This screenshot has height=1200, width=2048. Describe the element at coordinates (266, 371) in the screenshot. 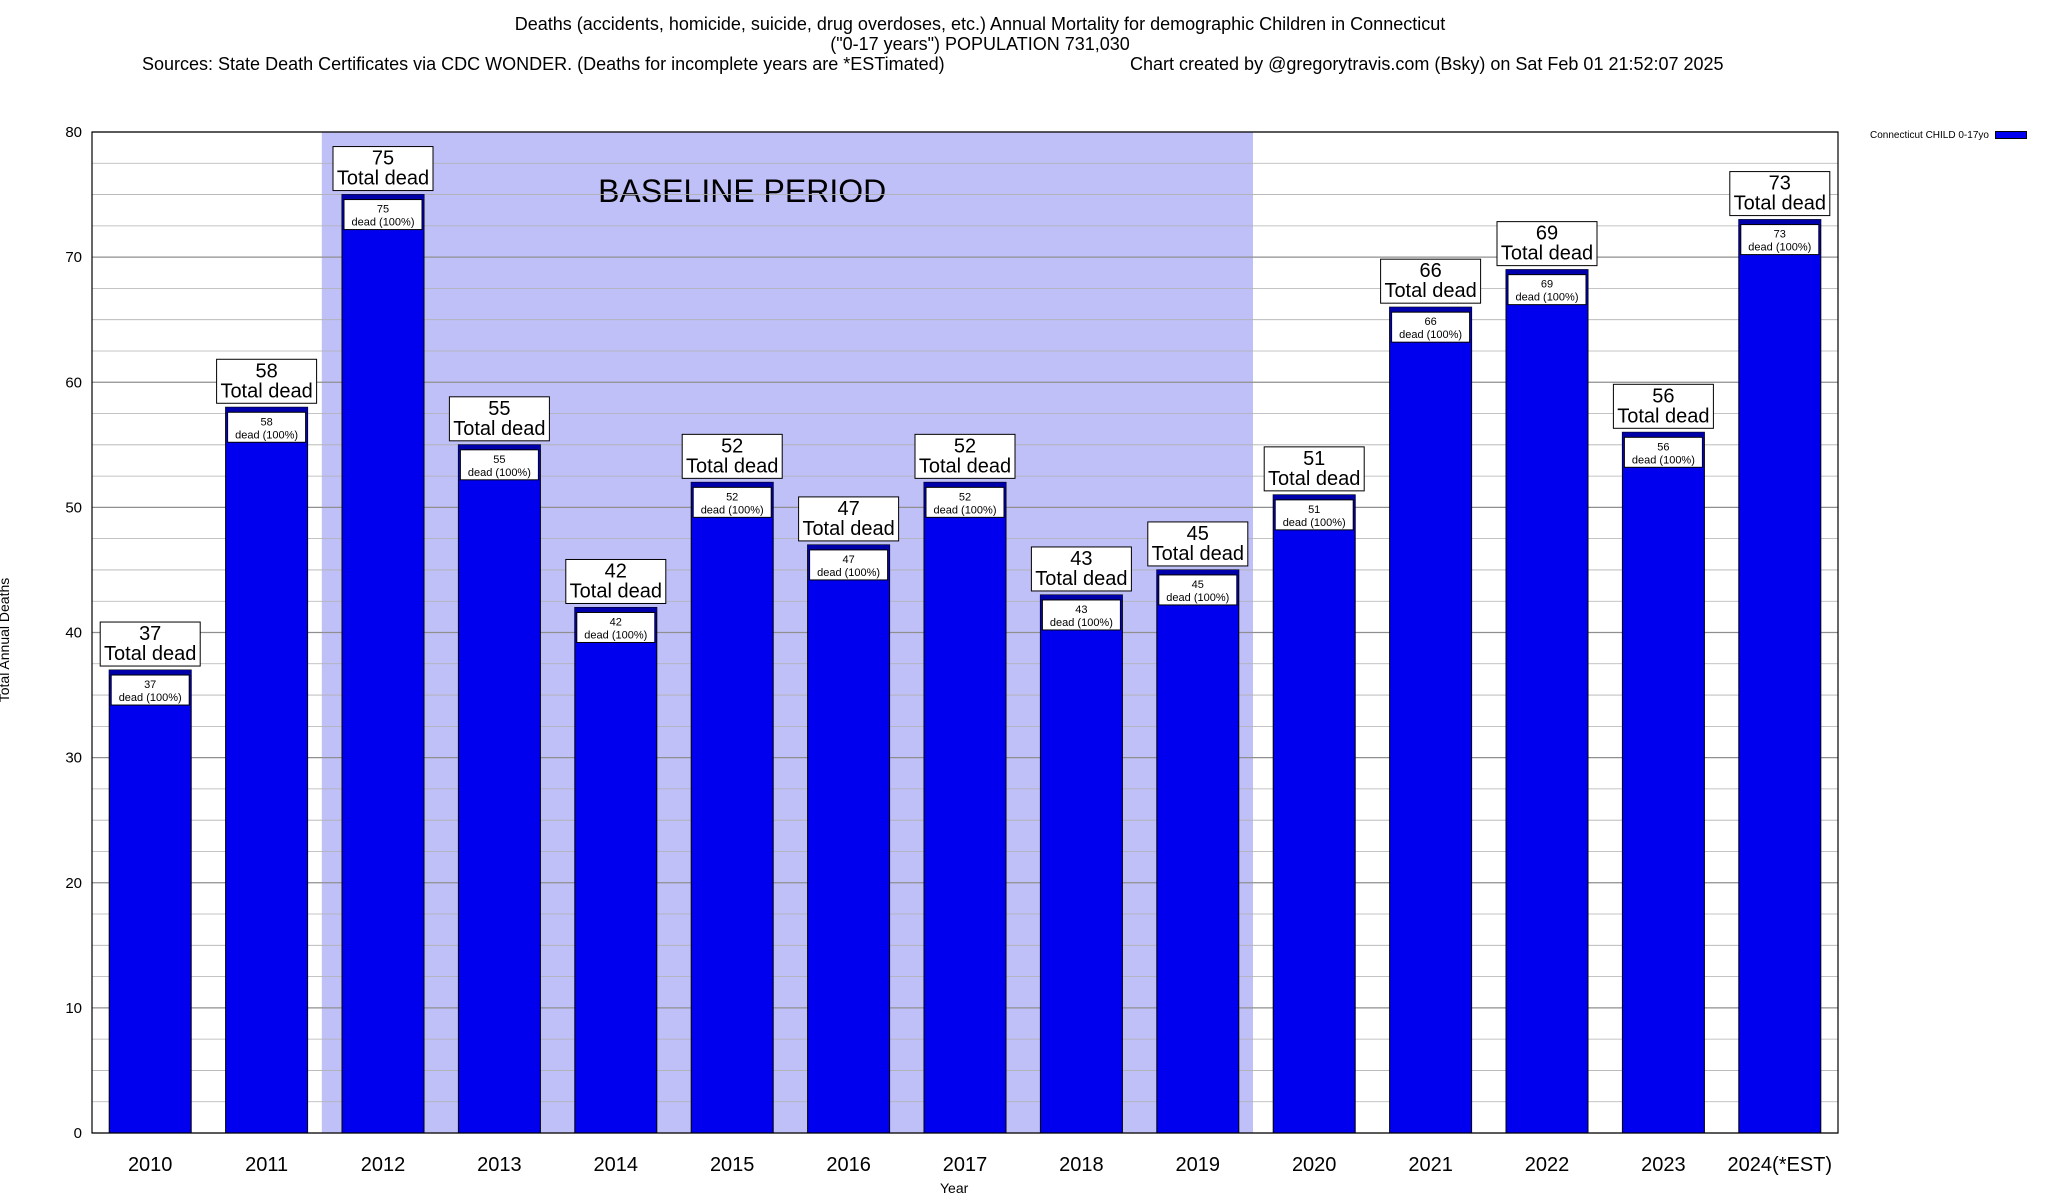

I see `total-label-value: 58` at that location.